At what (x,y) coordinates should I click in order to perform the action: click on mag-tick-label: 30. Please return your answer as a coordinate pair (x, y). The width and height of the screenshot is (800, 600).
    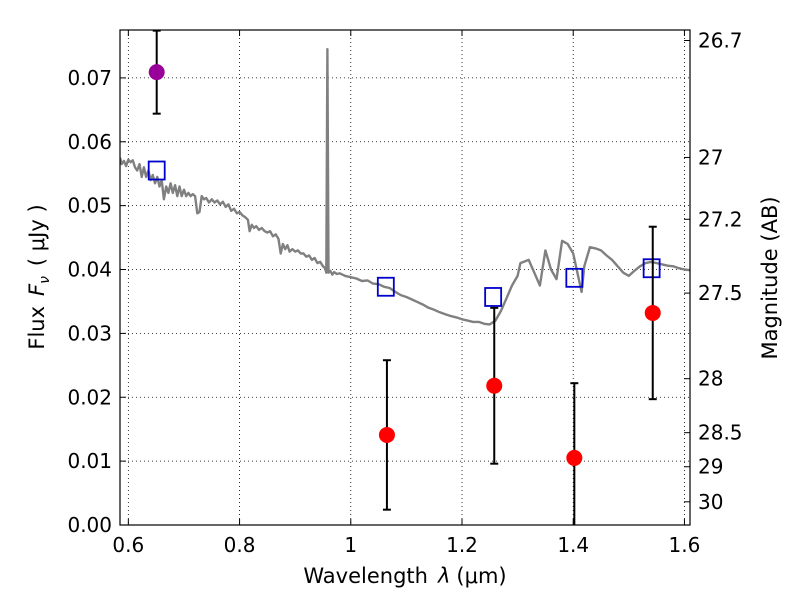
    Looking at the image, I should click on (710, 502).